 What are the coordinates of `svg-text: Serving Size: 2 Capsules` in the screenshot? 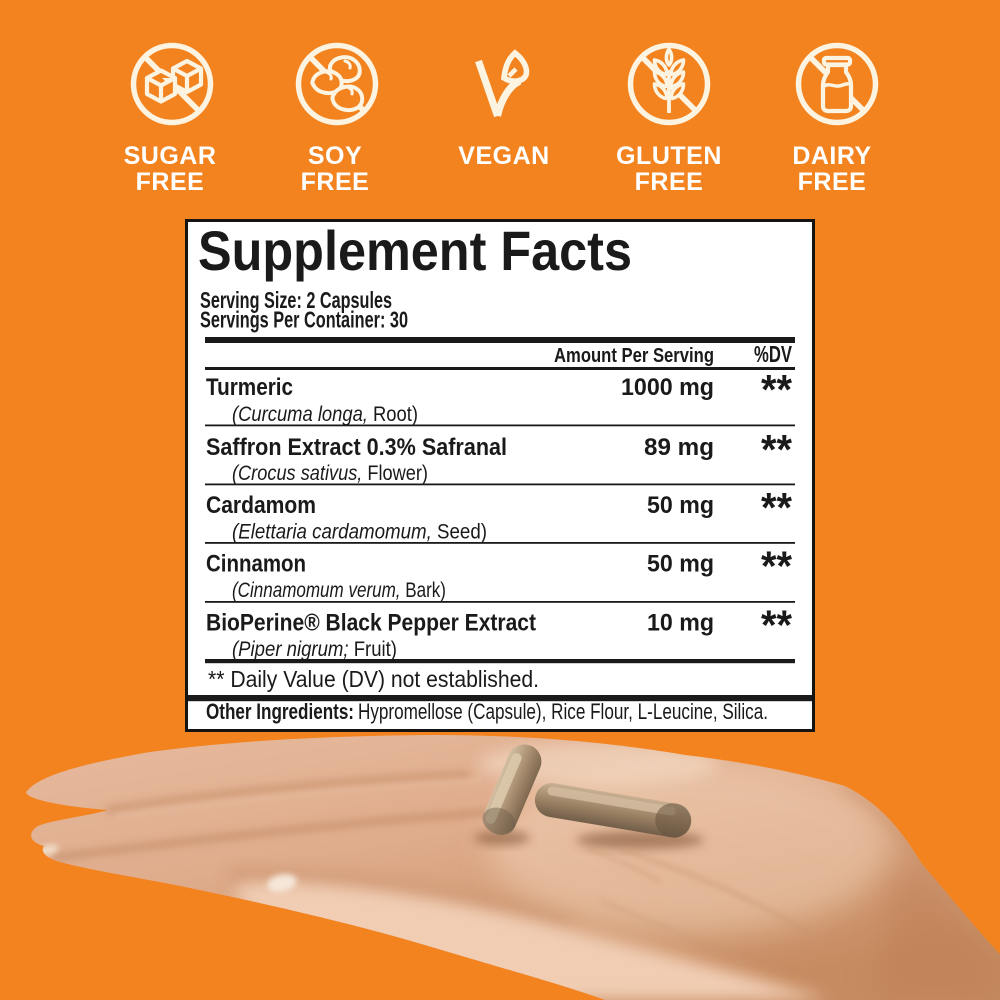 It's located at (296, 300).